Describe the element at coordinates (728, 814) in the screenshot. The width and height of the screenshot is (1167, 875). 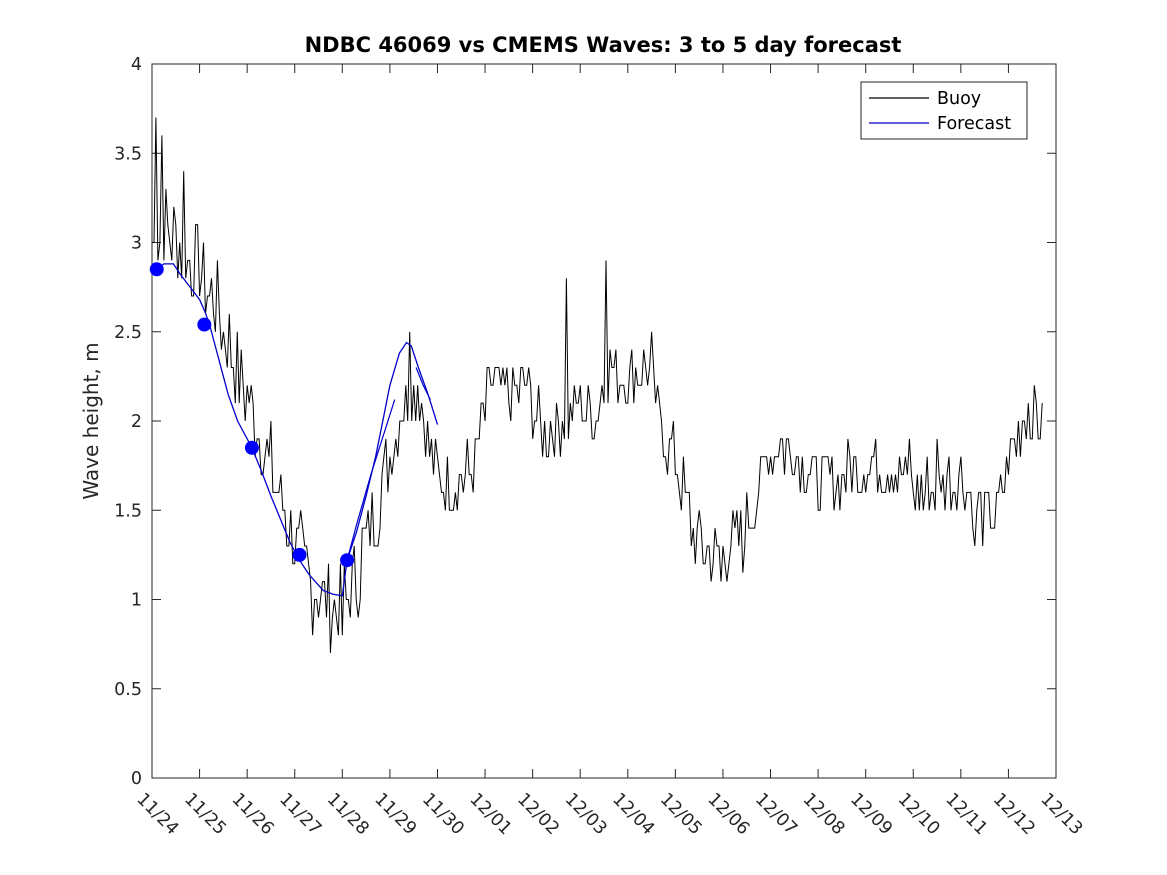
I see `x-tick-label: 12/06` at that location.